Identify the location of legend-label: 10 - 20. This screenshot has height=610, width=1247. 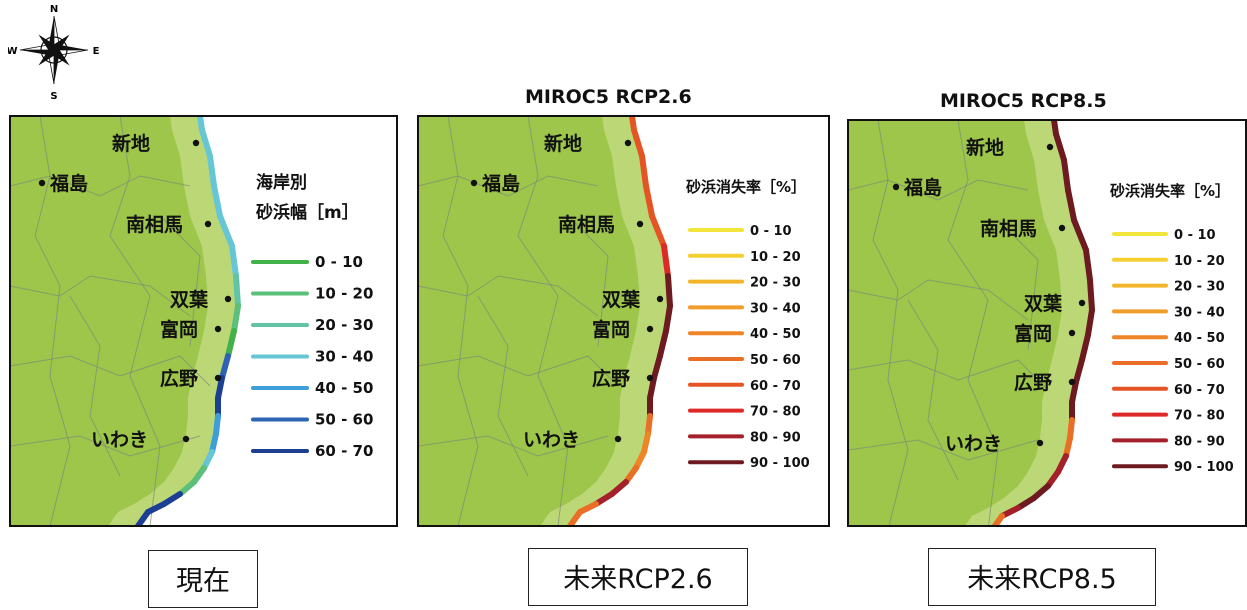
(1199, 261).